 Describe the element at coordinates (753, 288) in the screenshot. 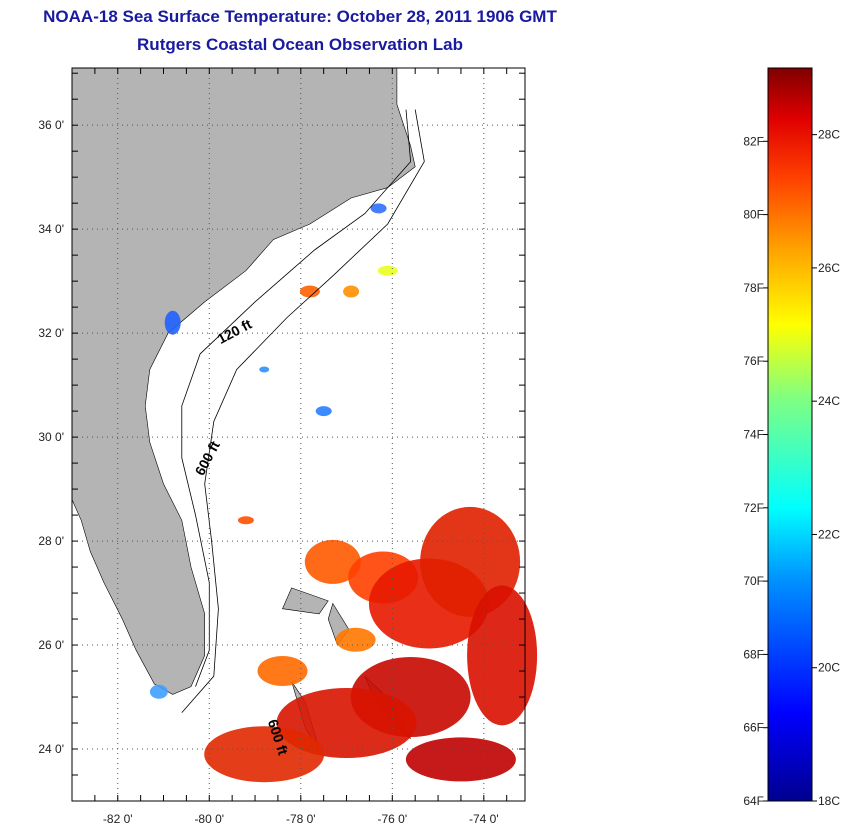

I see `fahrenheit-label: 78F` at that location.